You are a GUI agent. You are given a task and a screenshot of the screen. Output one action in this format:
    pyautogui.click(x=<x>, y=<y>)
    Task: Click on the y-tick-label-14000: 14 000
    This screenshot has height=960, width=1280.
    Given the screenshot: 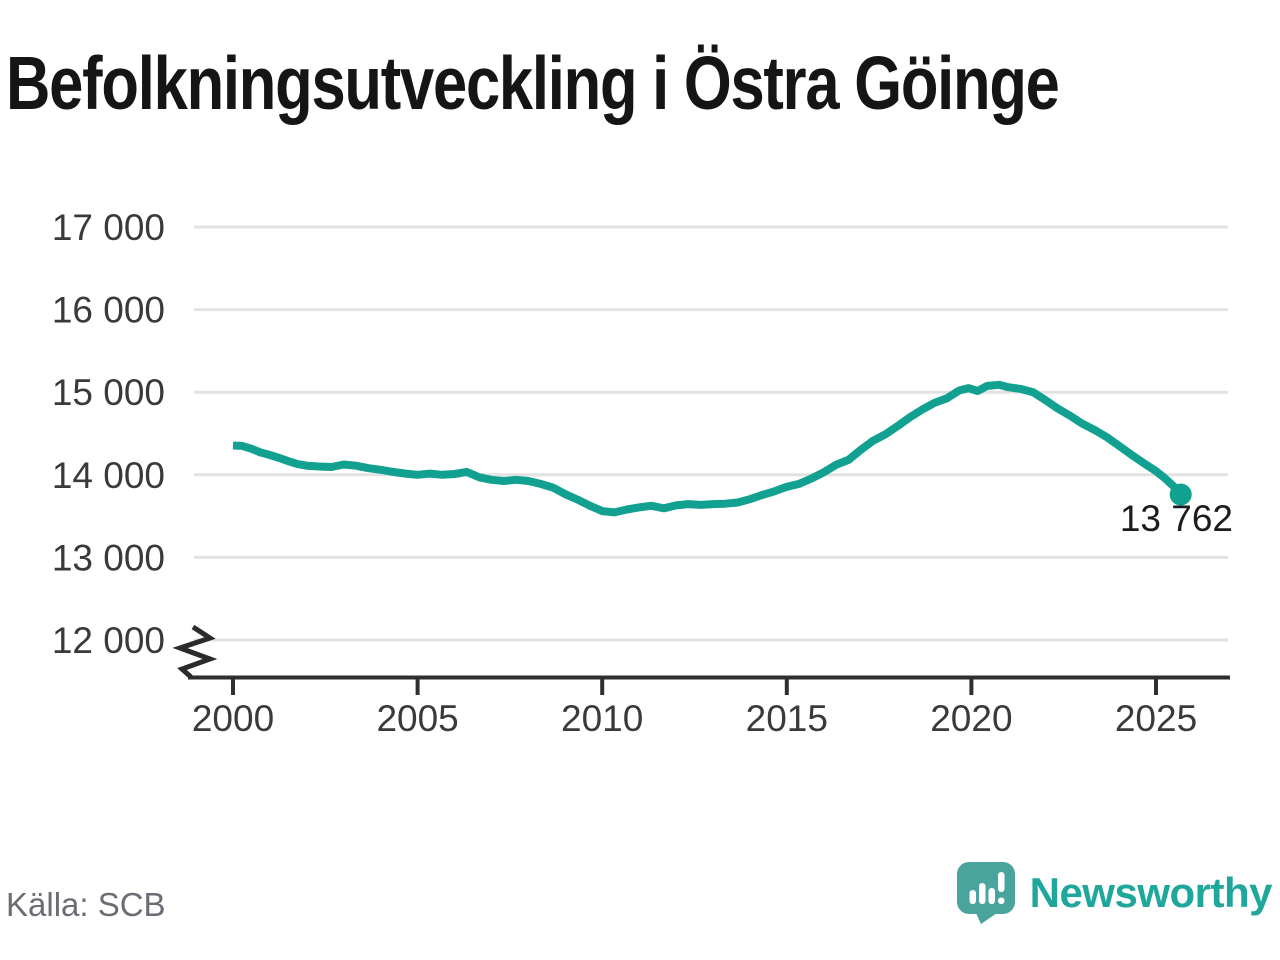 What is the action you would take?
    pyautogui.click(x=108, y=475)
    